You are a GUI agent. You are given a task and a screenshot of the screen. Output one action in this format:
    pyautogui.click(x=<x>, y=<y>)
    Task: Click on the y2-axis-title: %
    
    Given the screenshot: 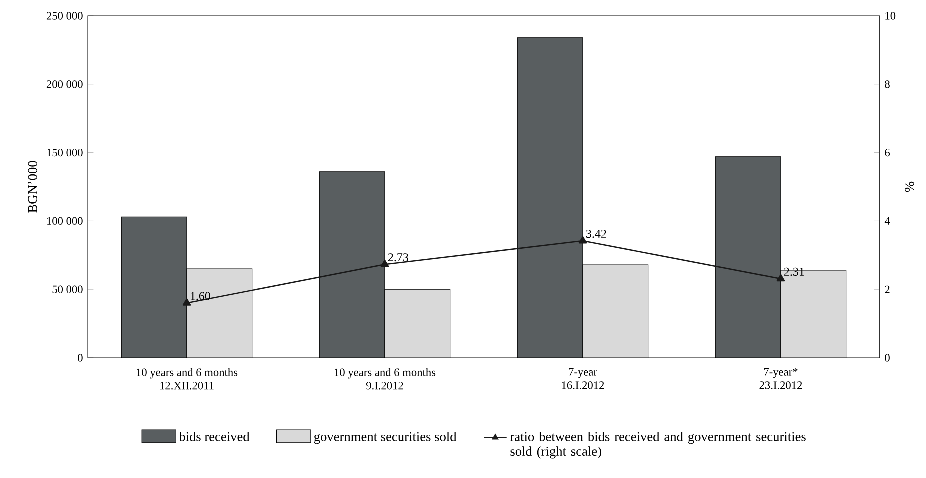 What is the action you would take?
    pyautogui.click(x=909, y=187)
    